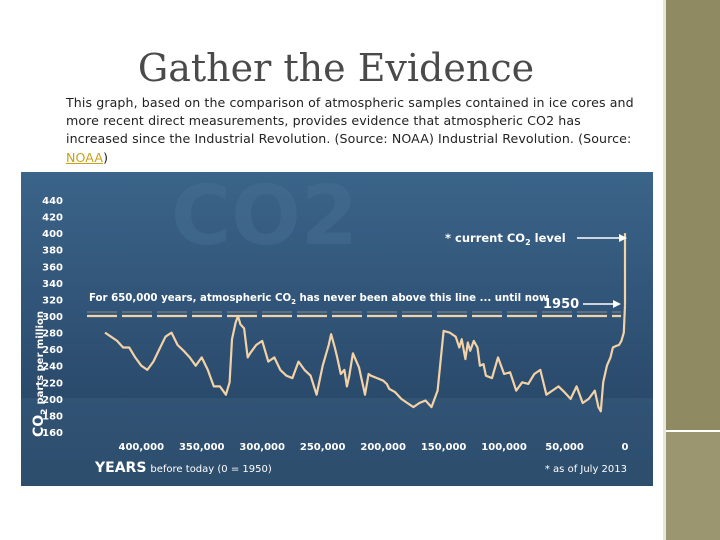 The image size is (720, 540). What do you see at coordinates (52, 433) in the screenshot?
I see `y-tick-label: 160` at bounding box center [52, 433].